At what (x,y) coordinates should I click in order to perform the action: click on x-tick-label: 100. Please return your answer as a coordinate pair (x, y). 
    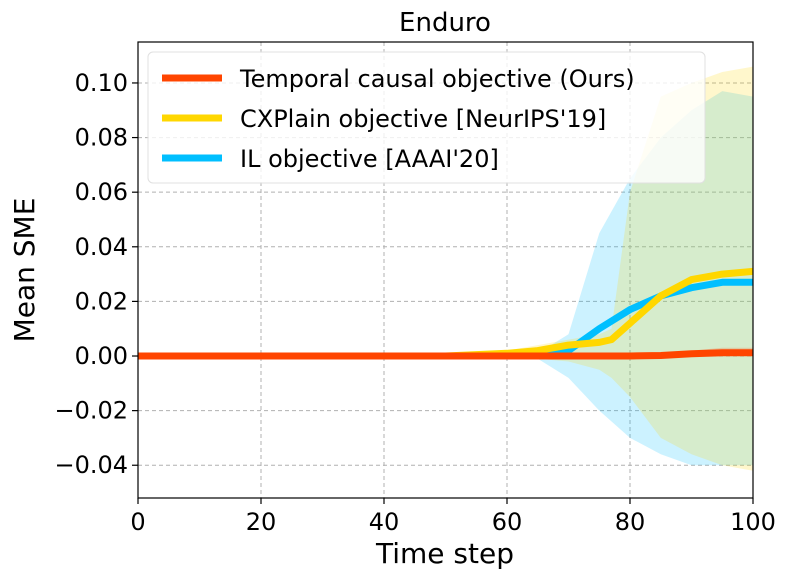
    Looking at the image, I should click on (753, 522).